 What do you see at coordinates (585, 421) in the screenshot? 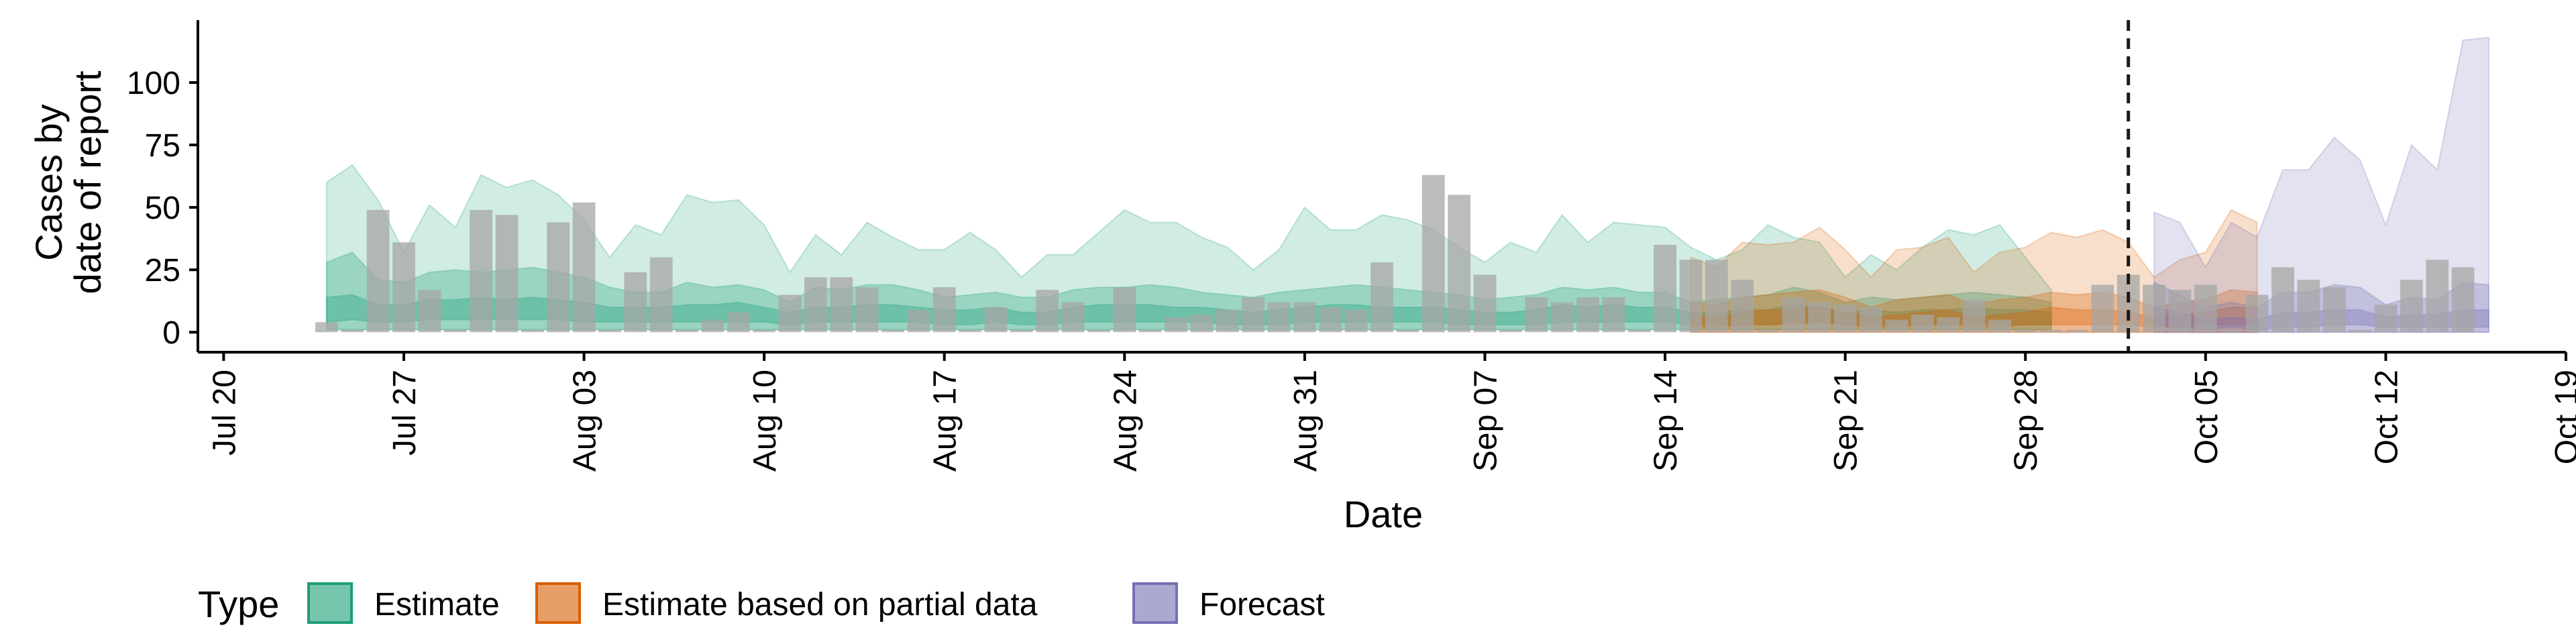
I see `x-tick-label: Aug 03` at bounding box center [585, 421].